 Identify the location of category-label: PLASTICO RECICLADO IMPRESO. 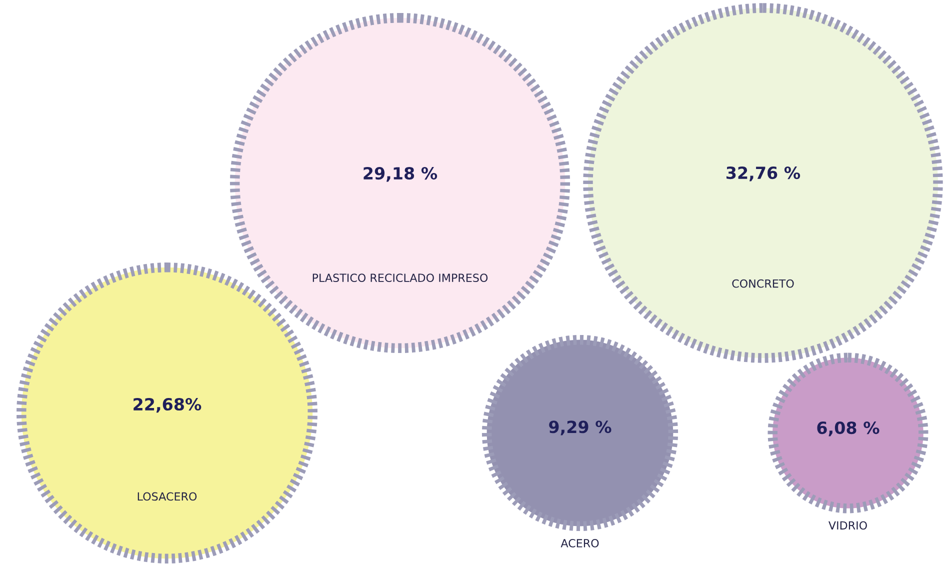
(400, 278).